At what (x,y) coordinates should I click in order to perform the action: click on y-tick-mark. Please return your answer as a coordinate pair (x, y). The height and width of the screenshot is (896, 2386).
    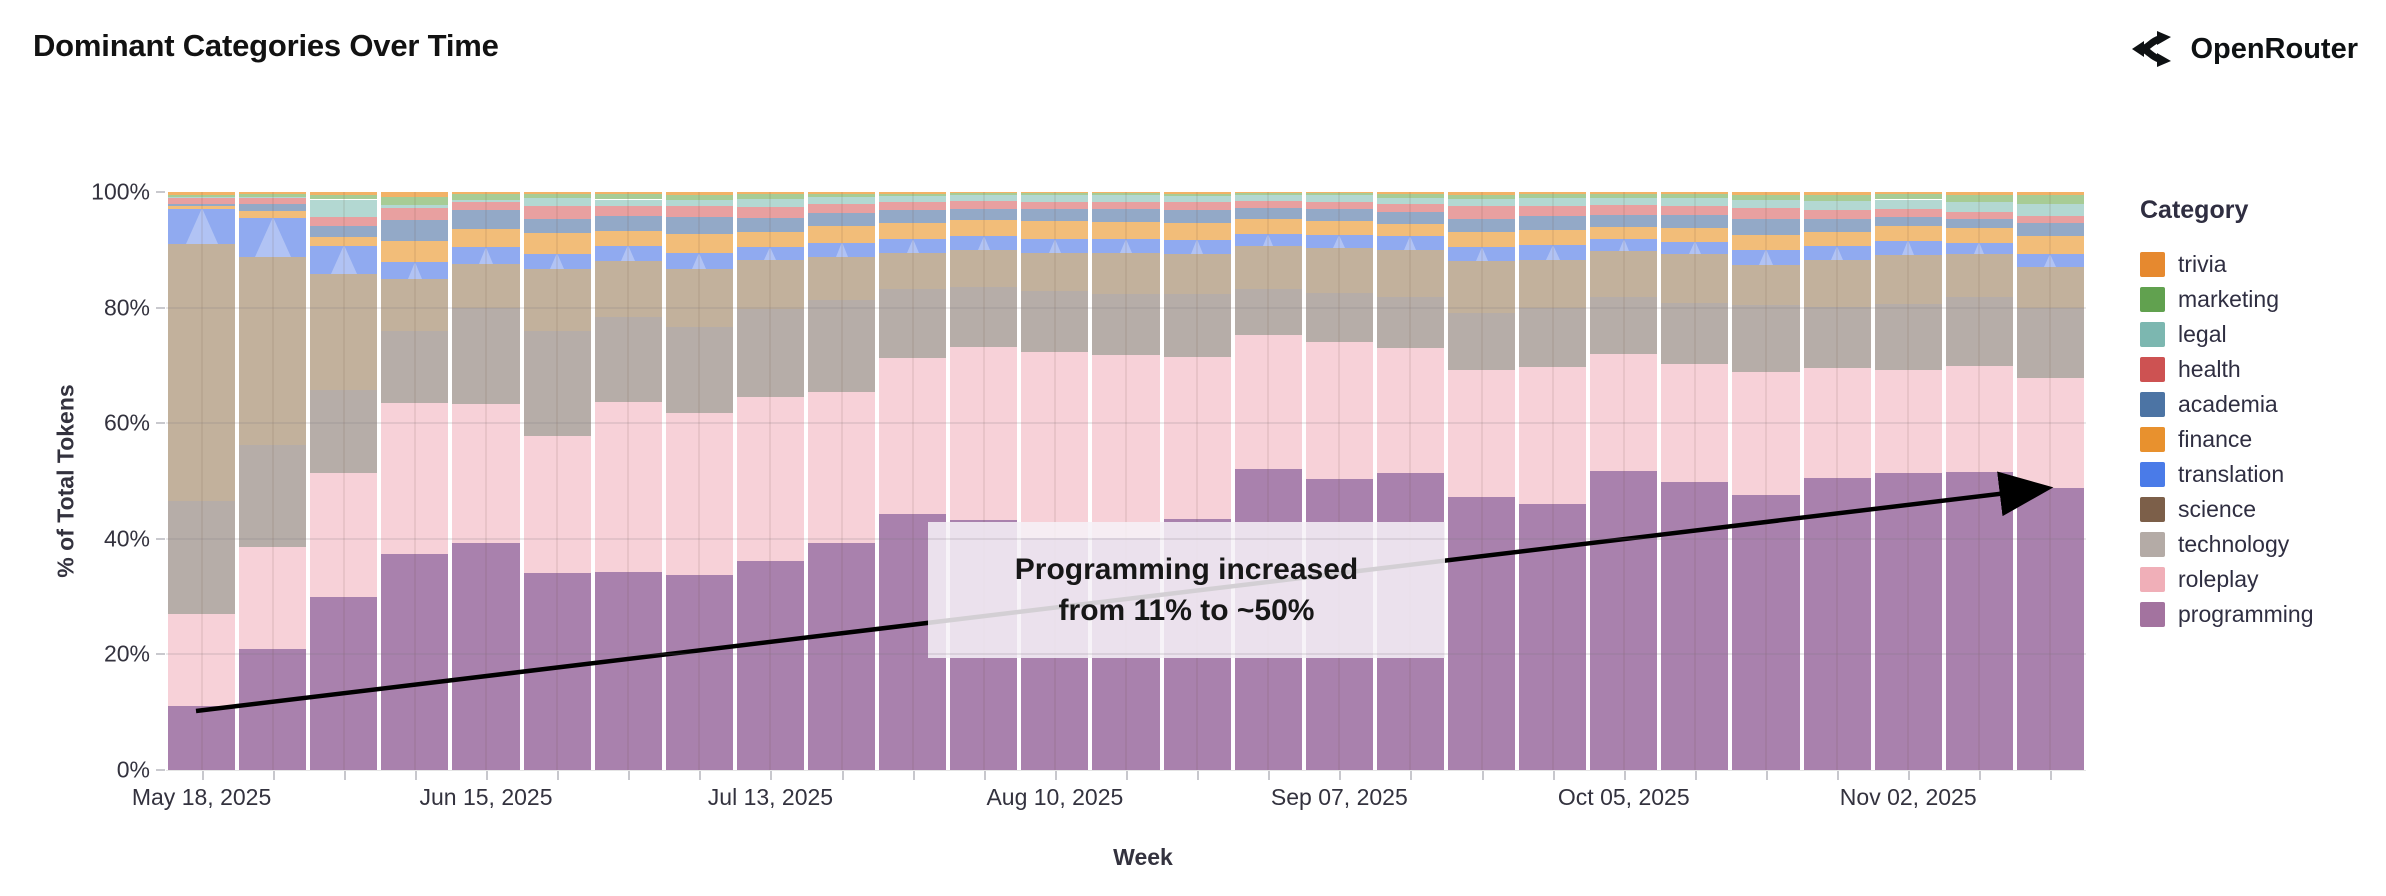
    Looking at the image, I should click on (160, 307).